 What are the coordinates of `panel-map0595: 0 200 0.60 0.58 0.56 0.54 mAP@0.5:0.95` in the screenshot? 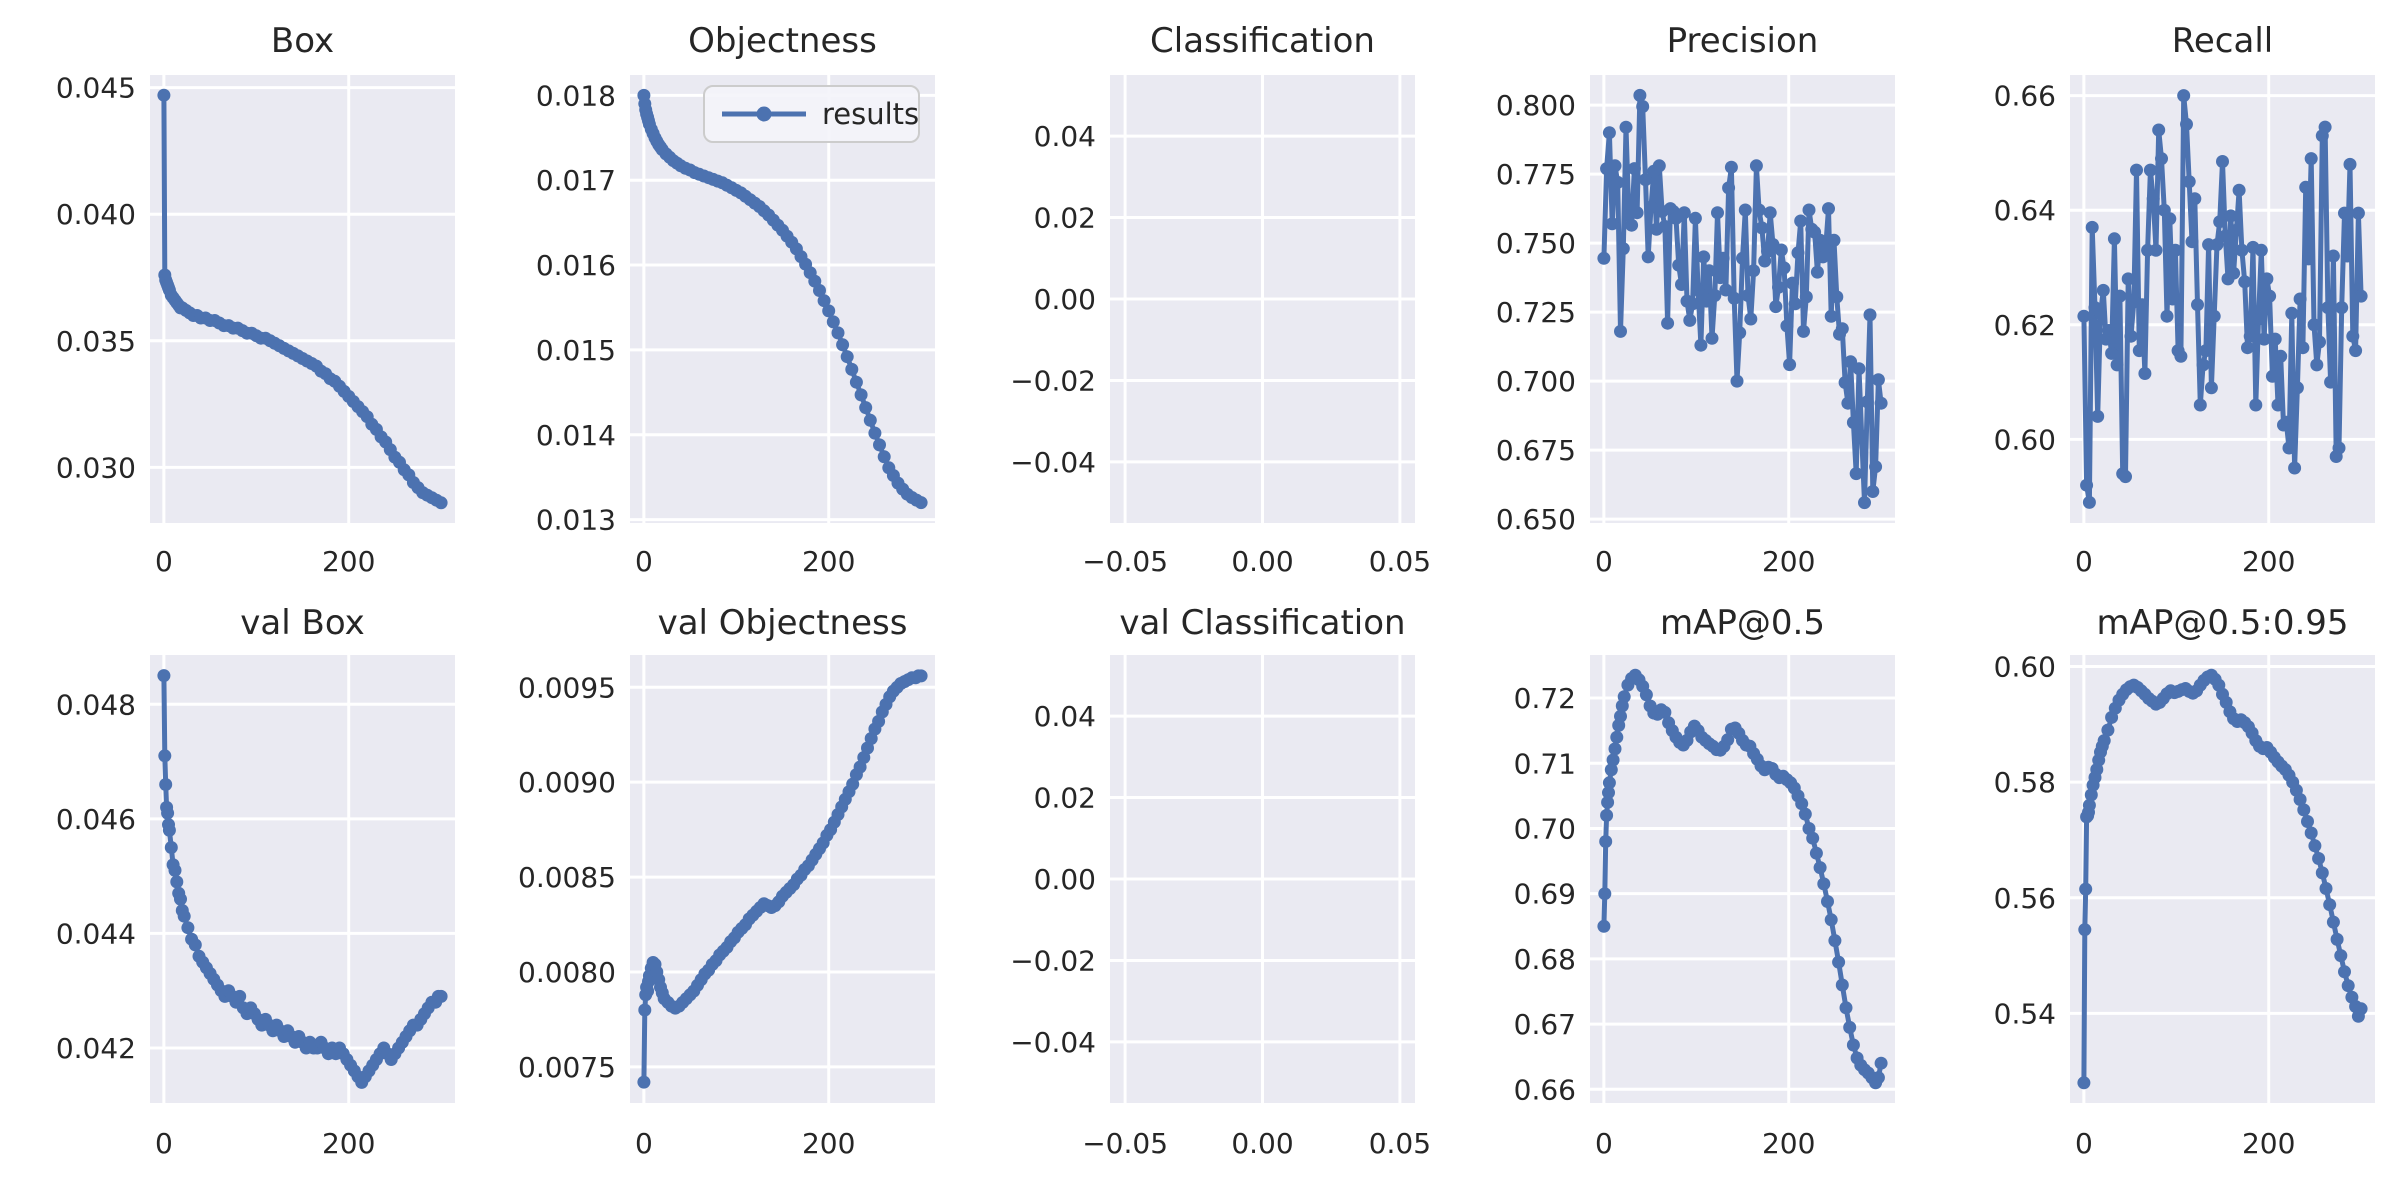 It's located at (2160, 900).